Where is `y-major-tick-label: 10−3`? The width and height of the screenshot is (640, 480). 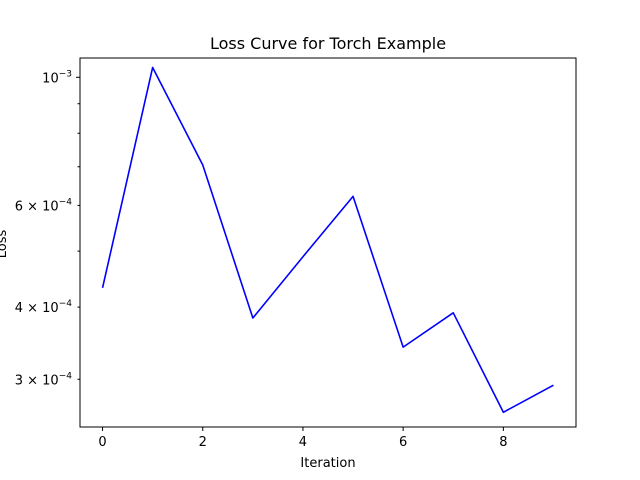
y-major-tick-label: 10−3 is located at coordinates (57, 77).